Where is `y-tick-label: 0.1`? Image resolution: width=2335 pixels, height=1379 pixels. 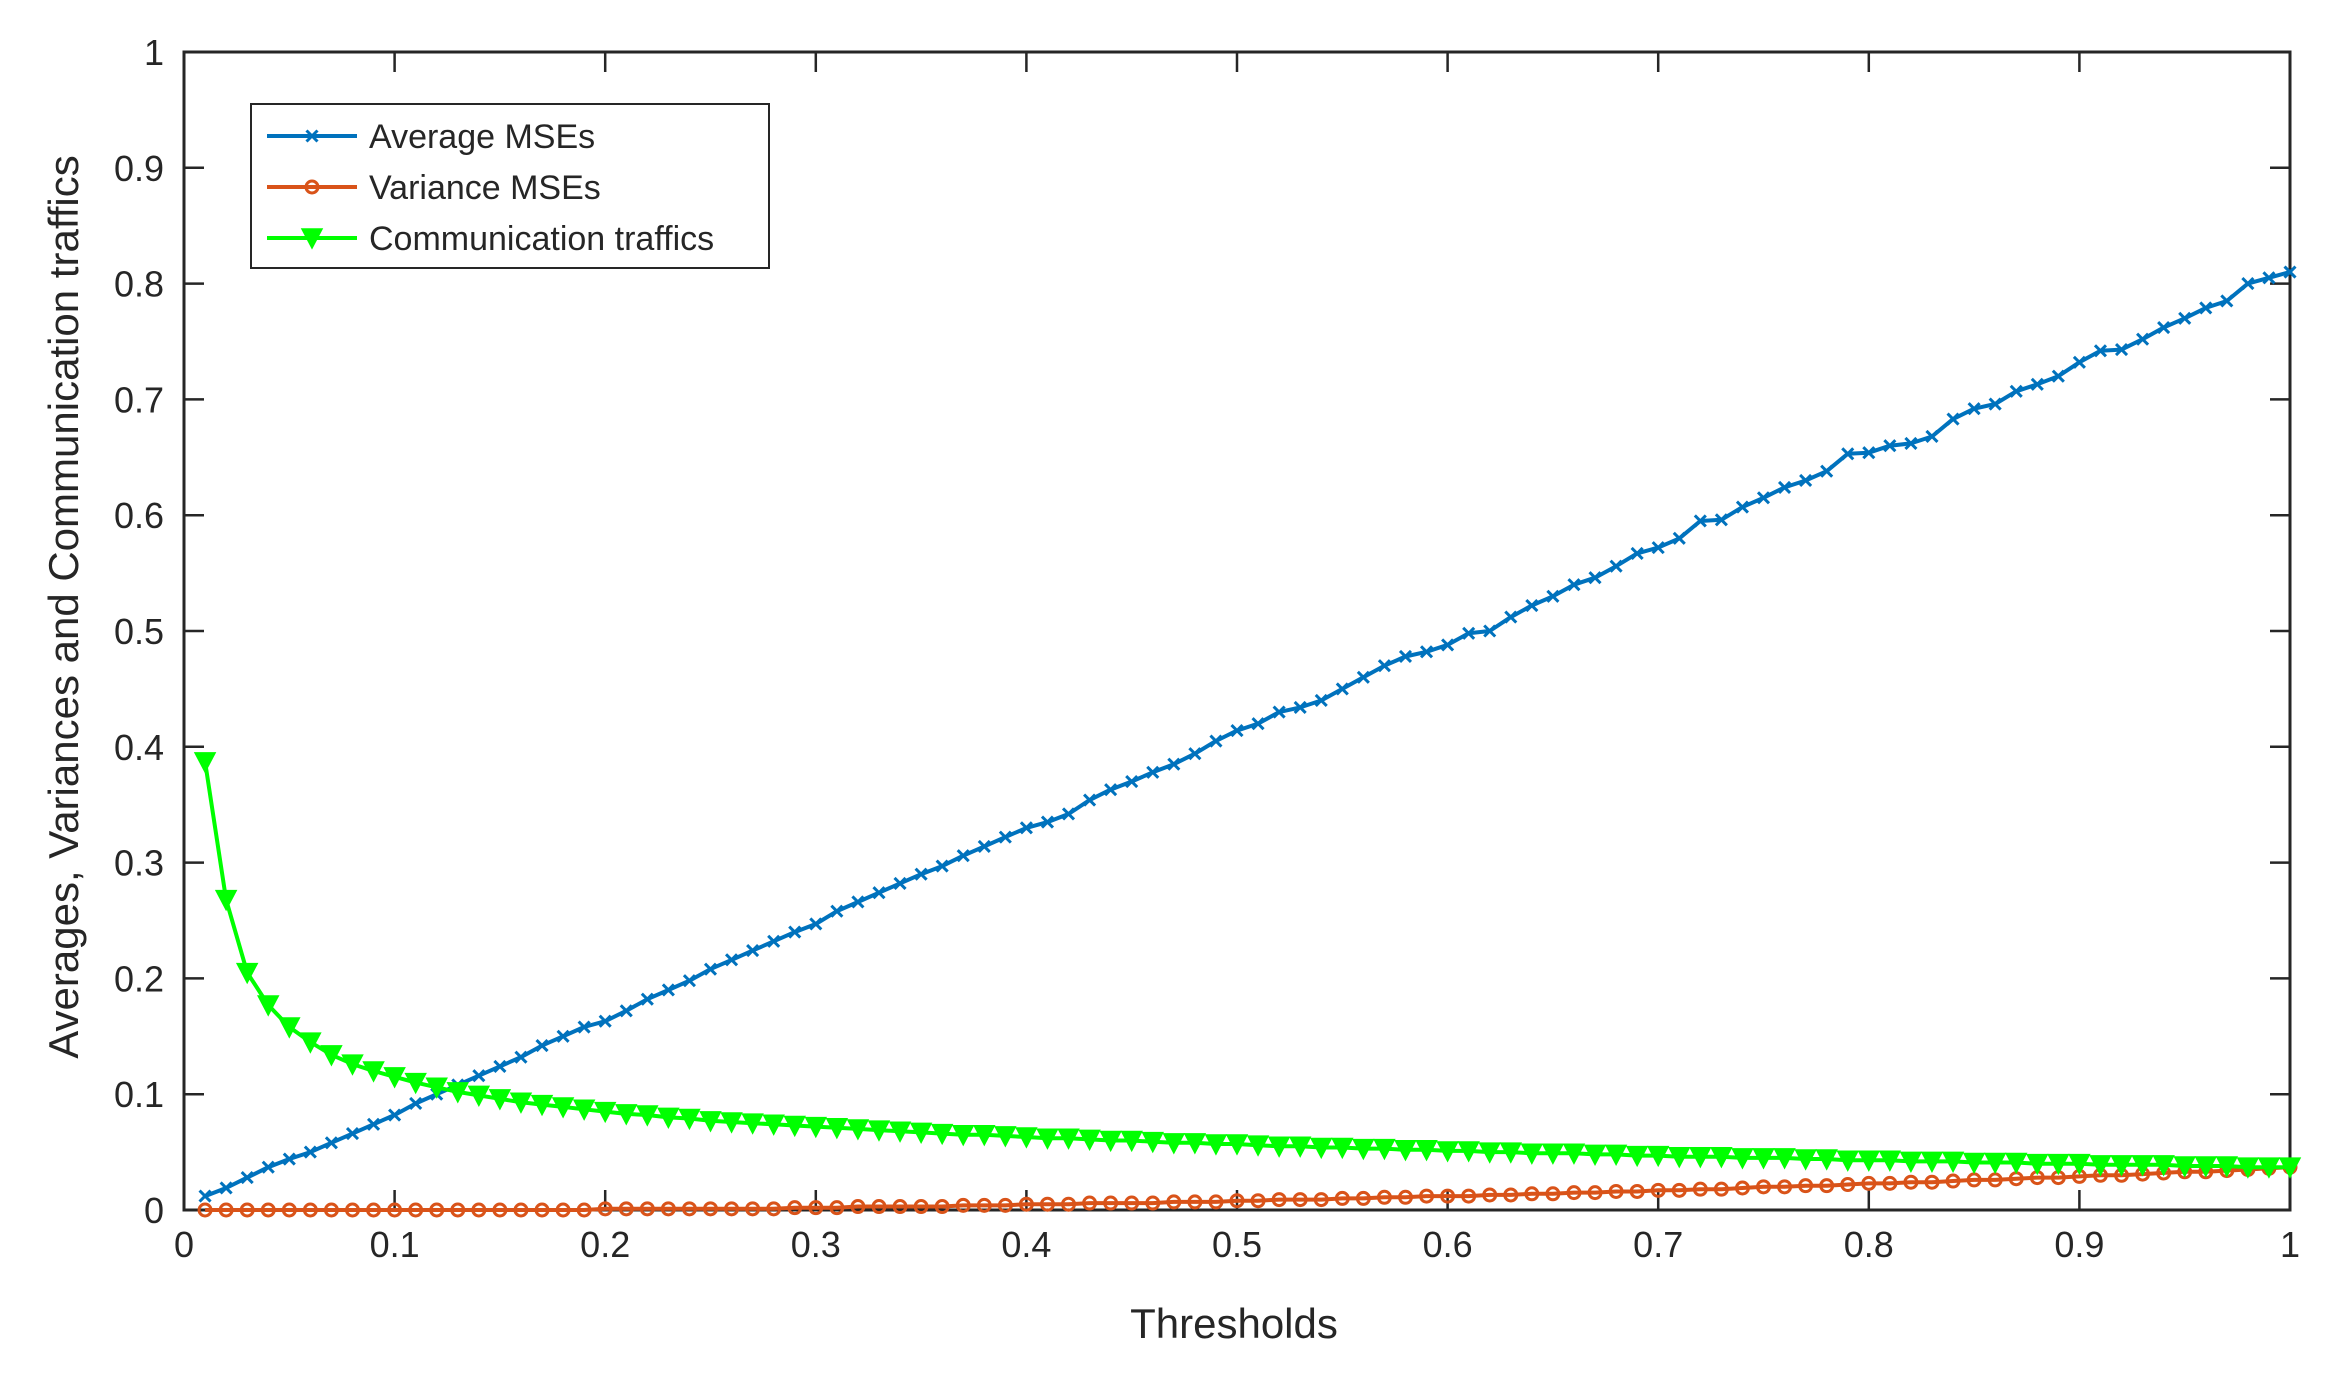
y-tick-label: 0.1 is located at coordinates (139, 1094).